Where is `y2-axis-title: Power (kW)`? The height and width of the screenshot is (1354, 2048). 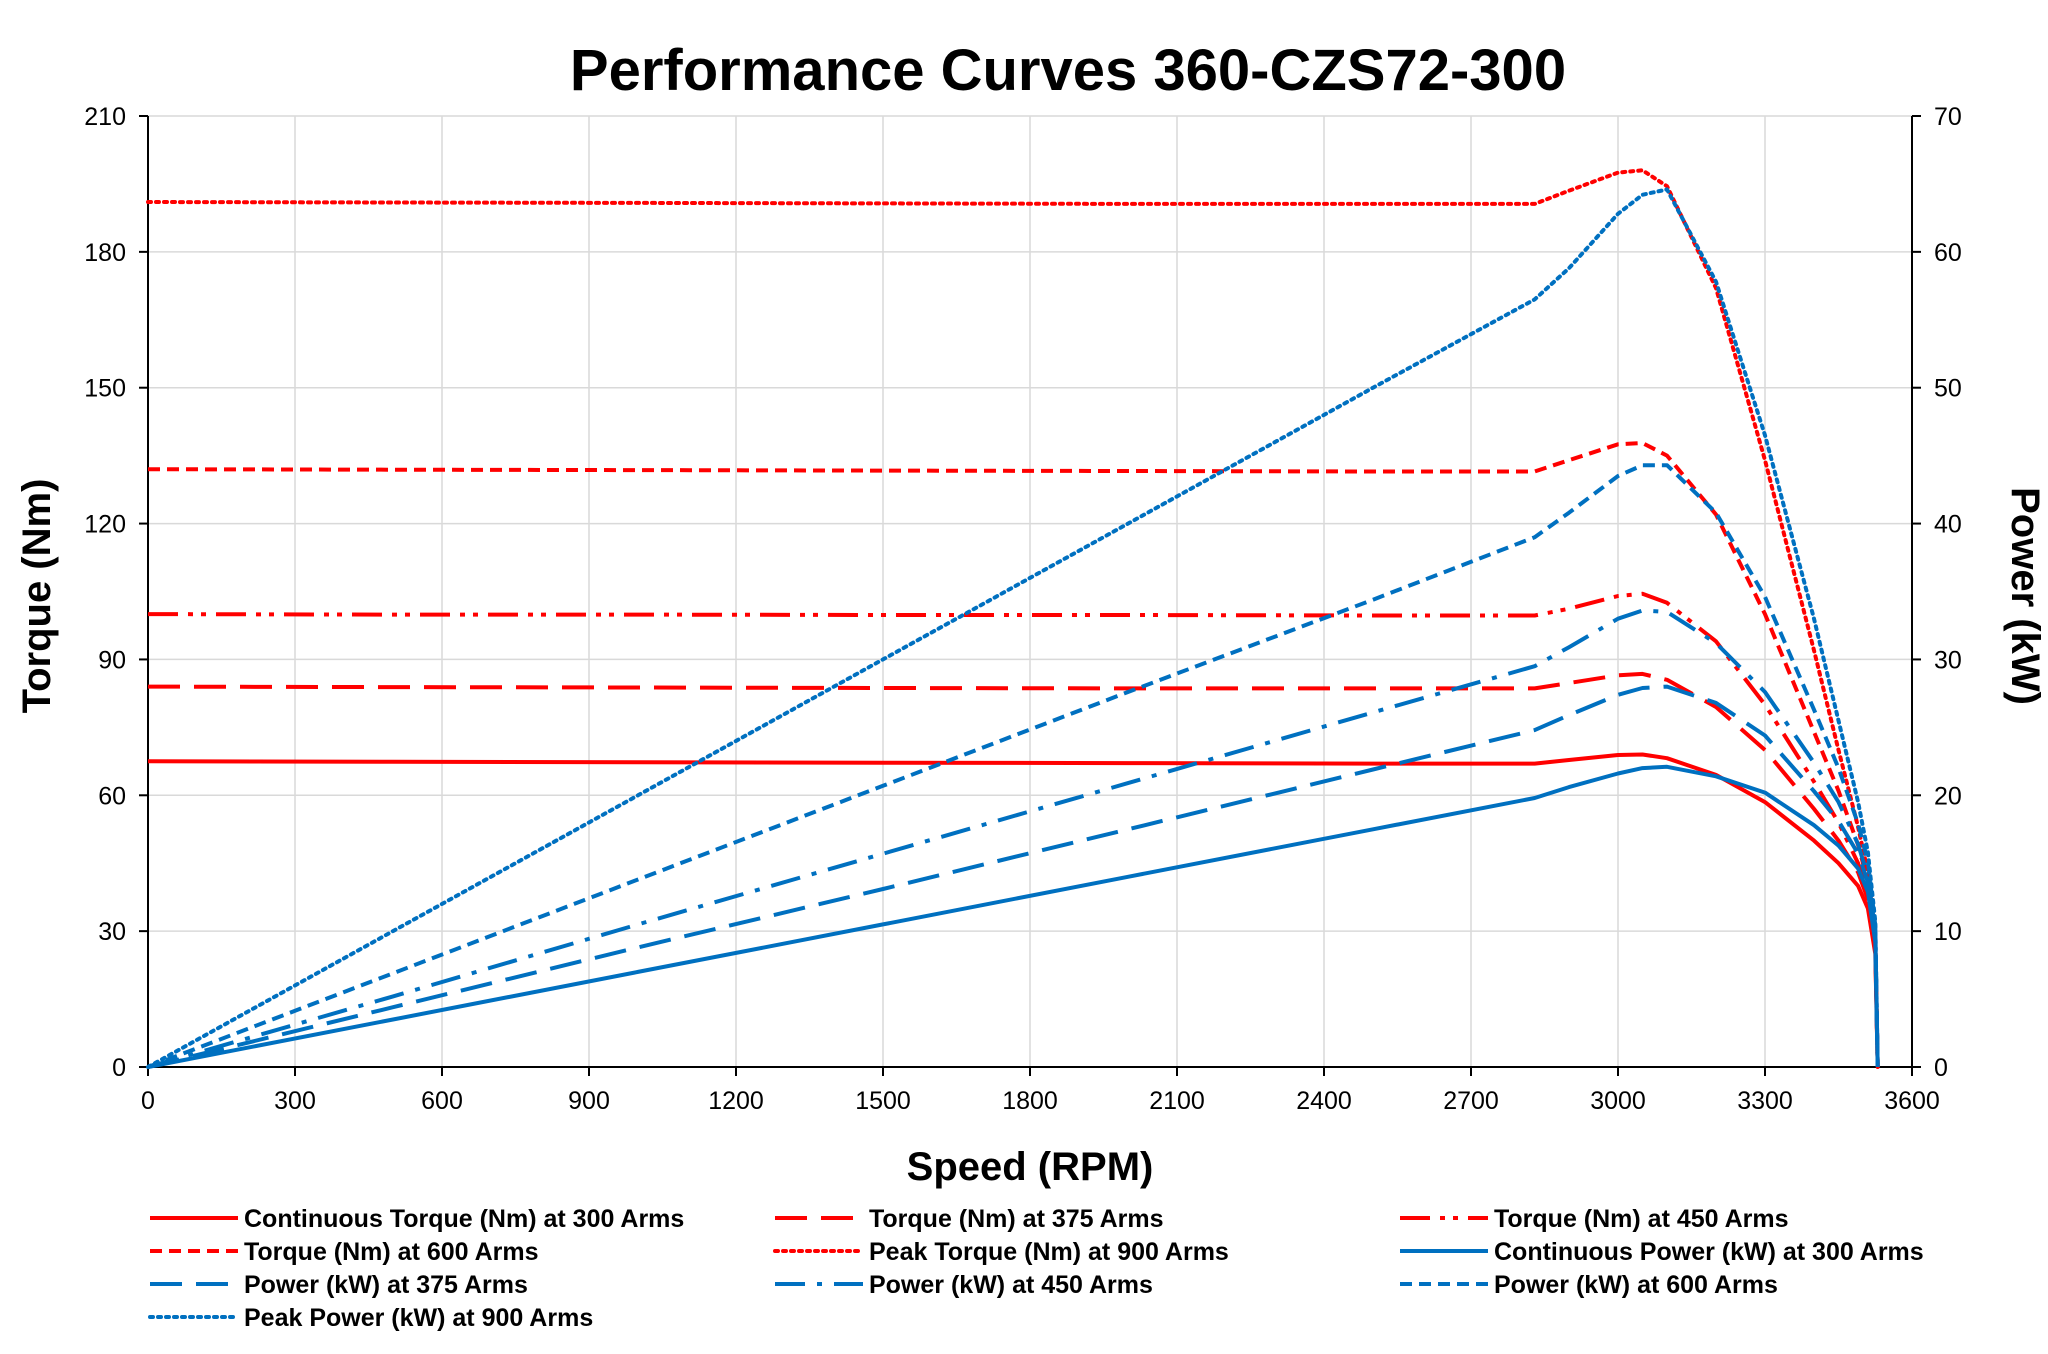
y2-axis-title: Power (kW) is located at coordinates (2025, 596).